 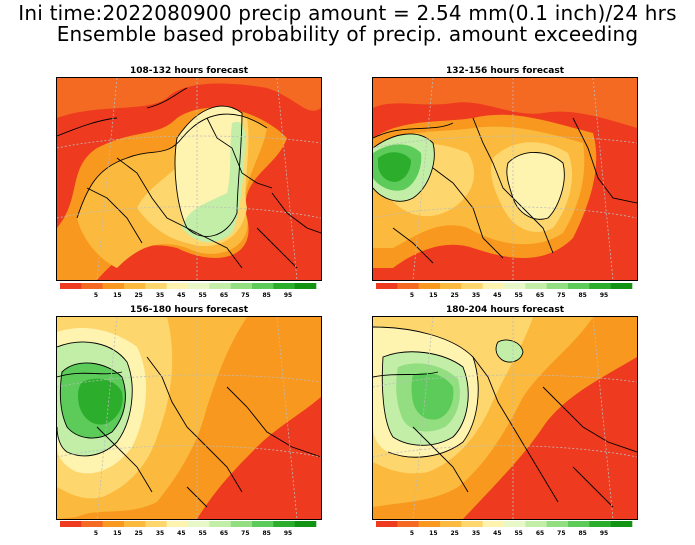 I want to click on colorbar-top-right: 5 15 25 35 45 55 65 75 85 95, so click(x=504, y=291).